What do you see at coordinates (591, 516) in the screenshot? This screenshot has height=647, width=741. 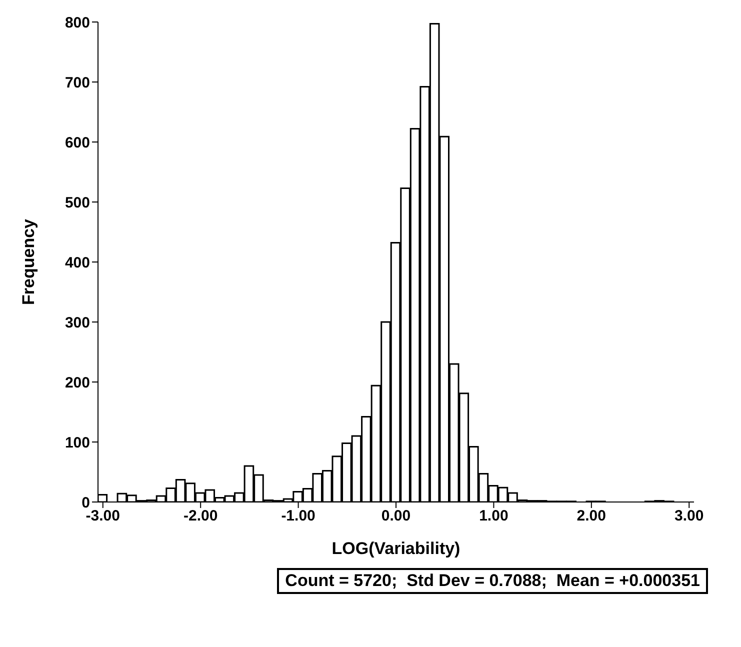 I see `x-tick-label: 2.00` at bounding box center [591, 516].